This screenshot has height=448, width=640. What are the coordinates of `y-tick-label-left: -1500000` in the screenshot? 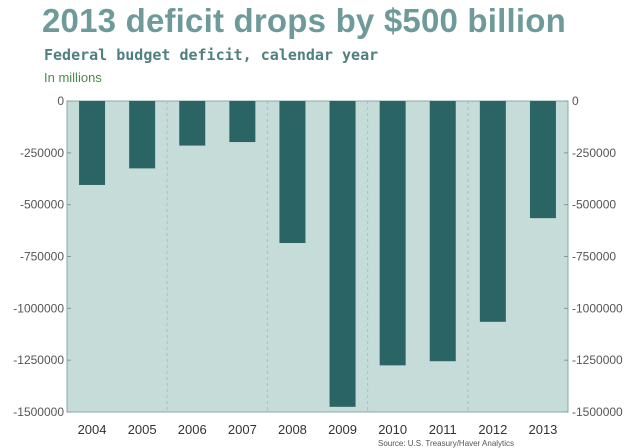 It's located at (38, 412).